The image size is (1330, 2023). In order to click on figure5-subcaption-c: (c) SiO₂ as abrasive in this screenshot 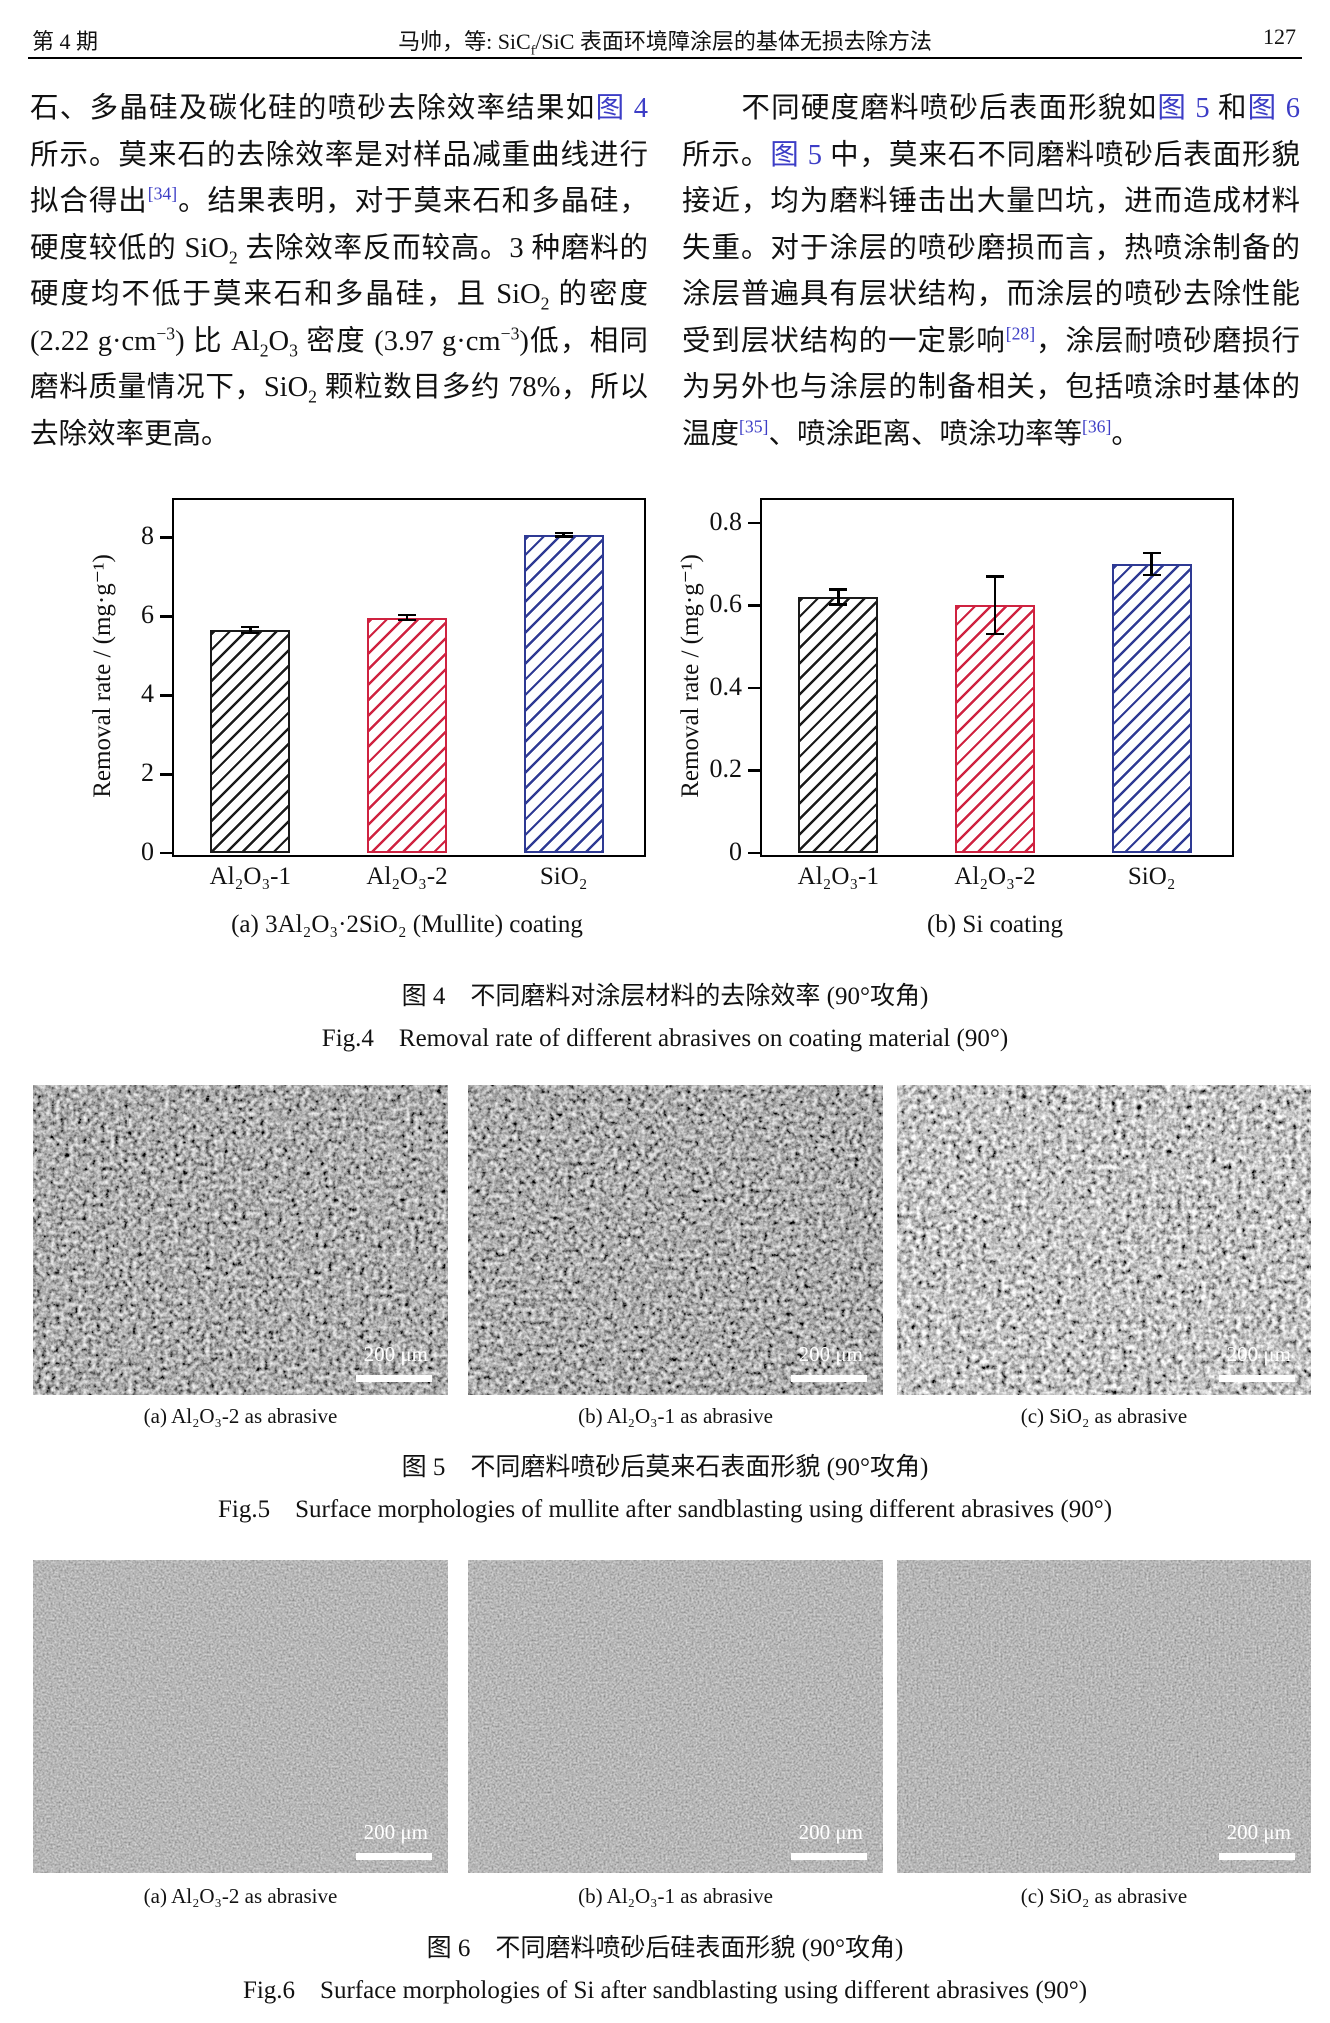, I will do `click(1104, 1416)`.